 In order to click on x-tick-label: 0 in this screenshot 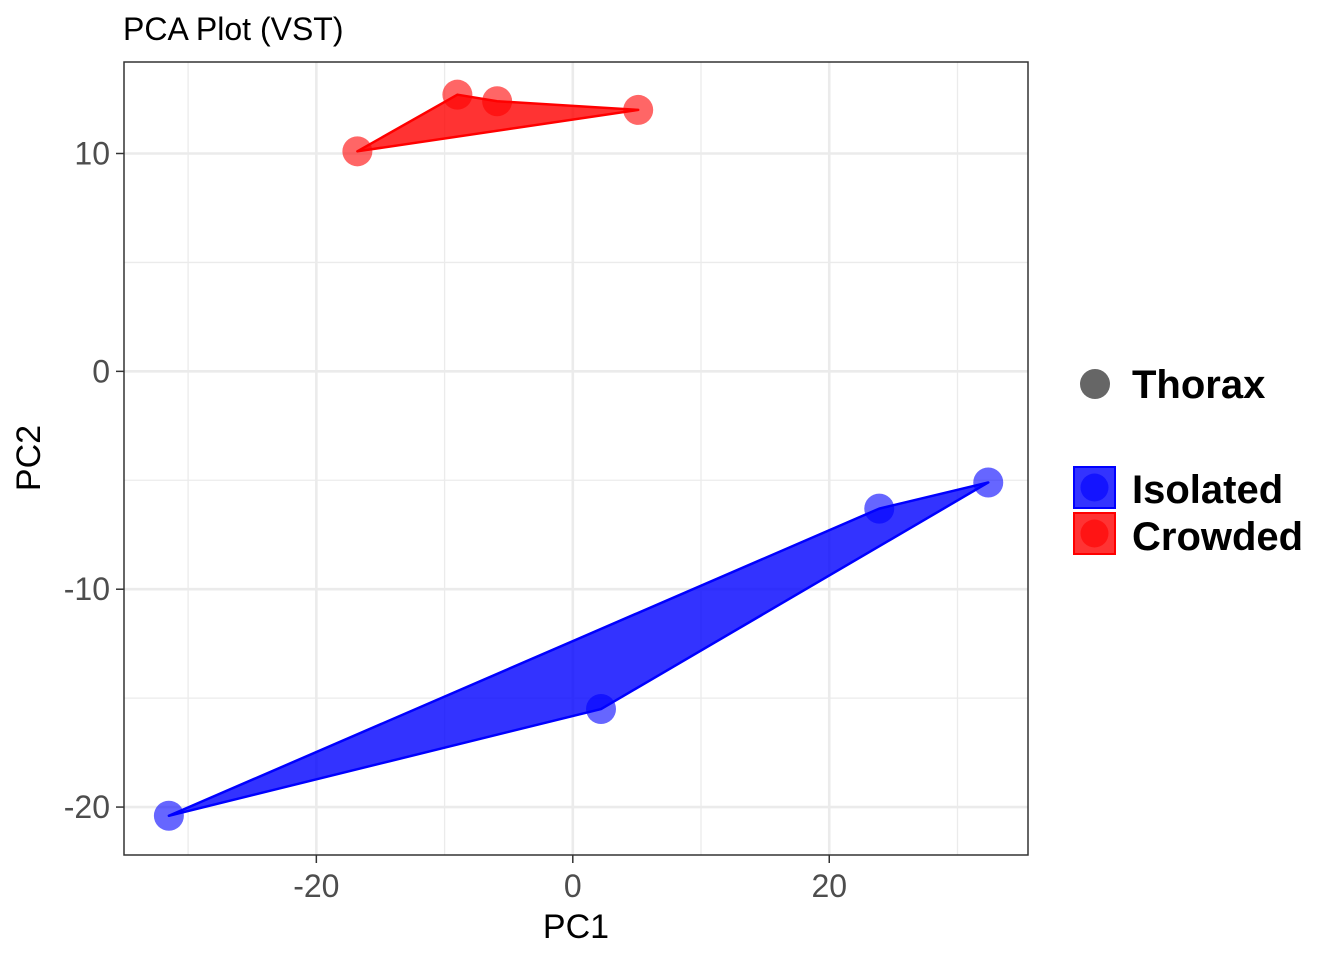, I will do `click(573, 886)`.